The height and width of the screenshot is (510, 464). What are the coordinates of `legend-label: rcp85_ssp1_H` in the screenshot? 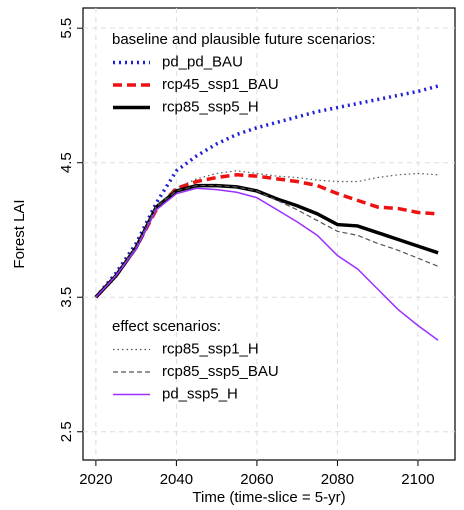 It's located at (210, 348).